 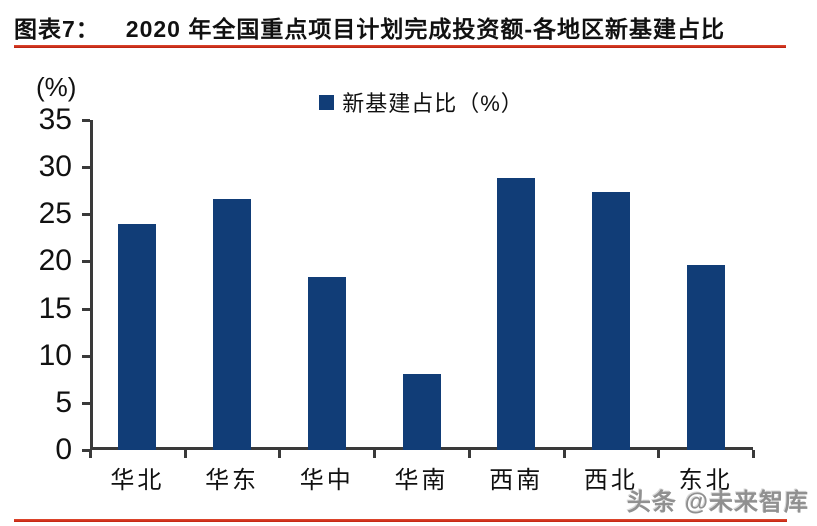 I want to click on chart-legend: 新基建占比（%）, so click(x=421, y=102).